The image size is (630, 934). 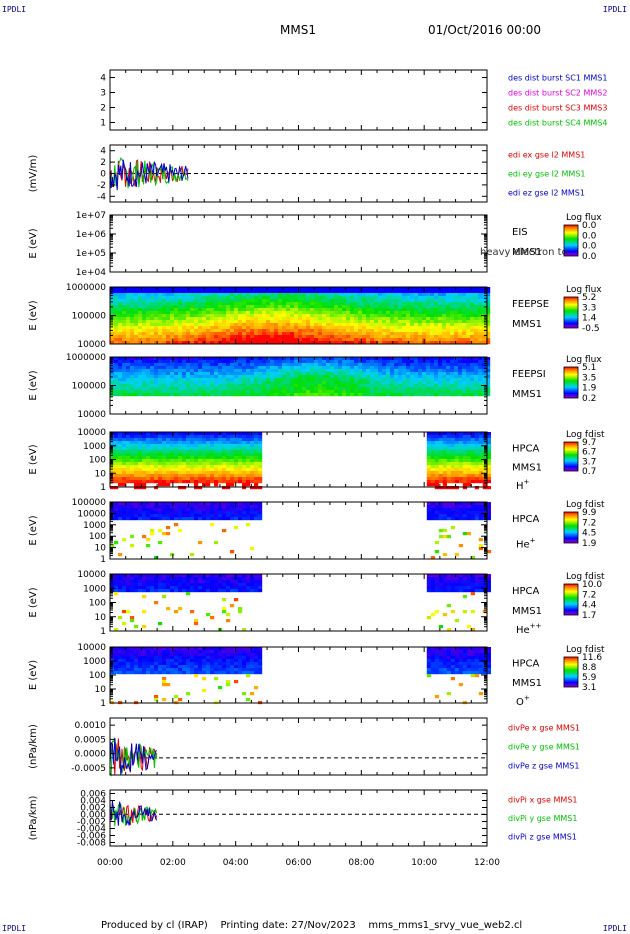 I want to click on y-axis-label: E (eV), so click(x=33, y=385).